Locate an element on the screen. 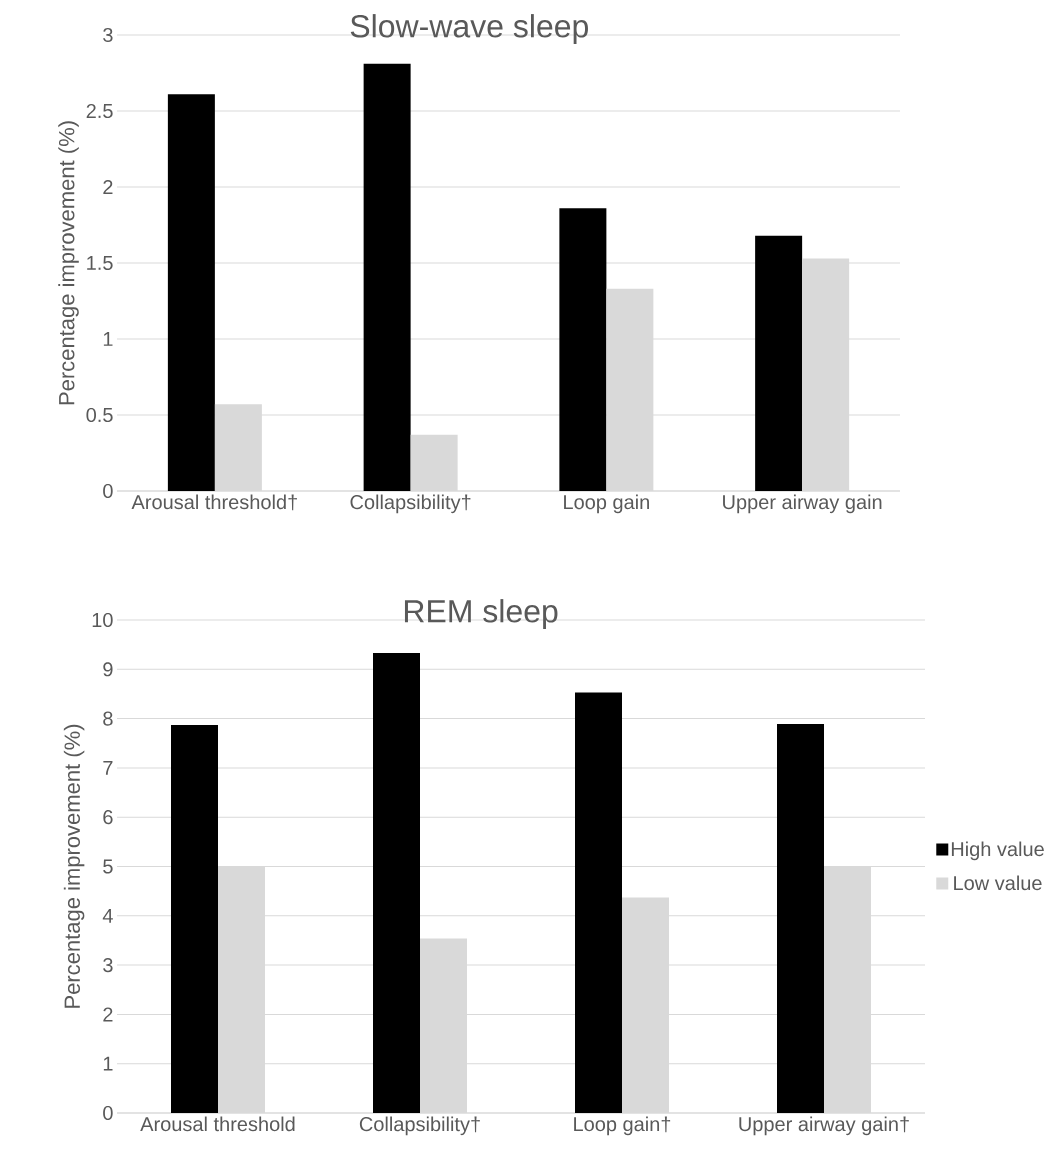  chart-title: REM sleep is located at coordinates (481, 614).